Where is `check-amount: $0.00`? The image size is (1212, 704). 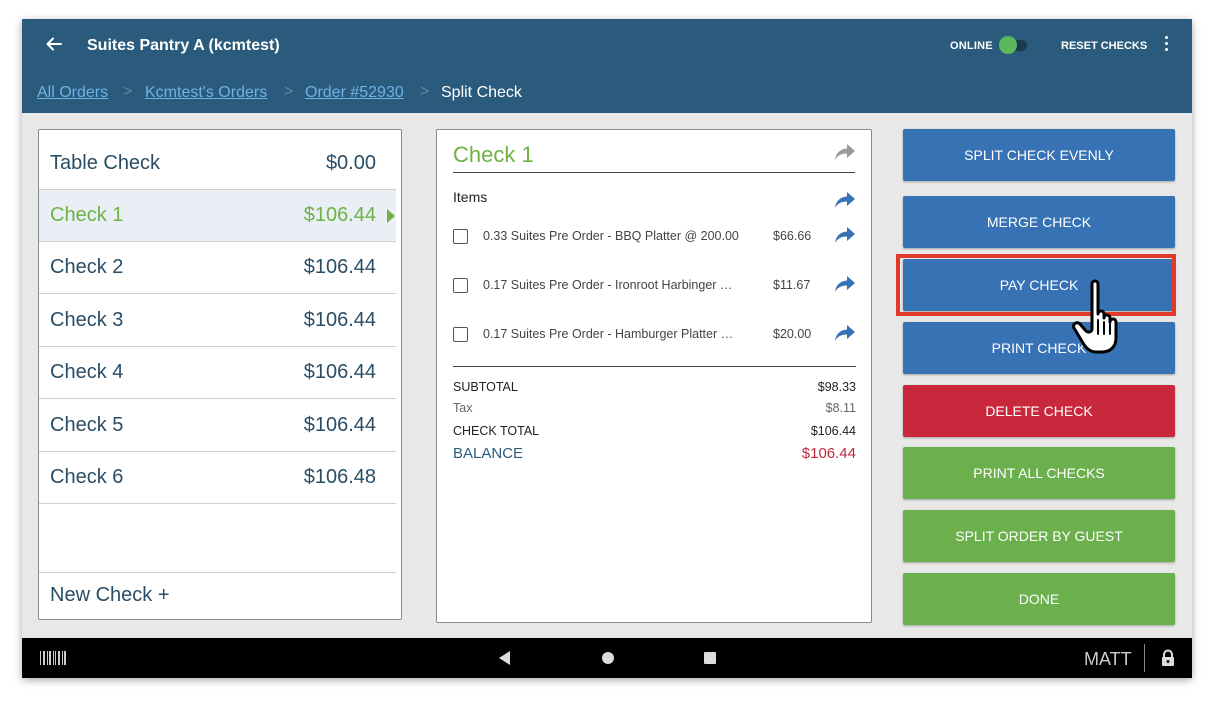 check-amount: $0.00 is located at coordinates (350, 163).